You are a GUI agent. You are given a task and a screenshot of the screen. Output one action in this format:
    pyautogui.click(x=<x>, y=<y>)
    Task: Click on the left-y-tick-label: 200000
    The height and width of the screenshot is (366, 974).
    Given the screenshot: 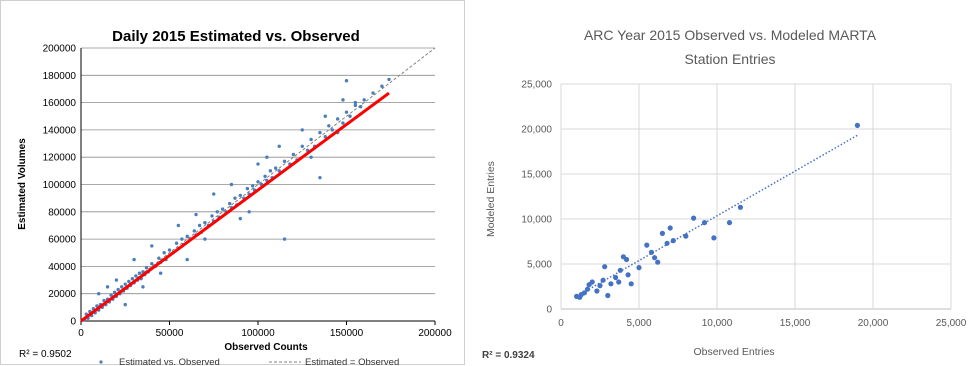 What is the action you would take?
    pyautogui.click(x=60, y=49)
    